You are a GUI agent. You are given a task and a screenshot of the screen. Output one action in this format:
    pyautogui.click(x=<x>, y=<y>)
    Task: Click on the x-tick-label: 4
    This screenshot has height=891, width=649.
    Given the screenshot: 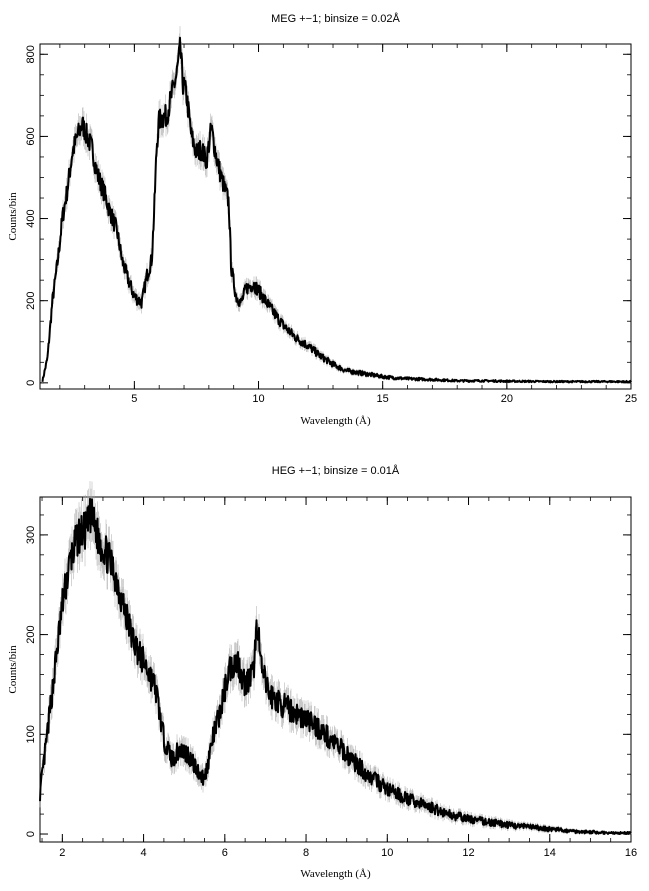 What is the action you would take?
    pyautogui.click(x=144, y=853)
    